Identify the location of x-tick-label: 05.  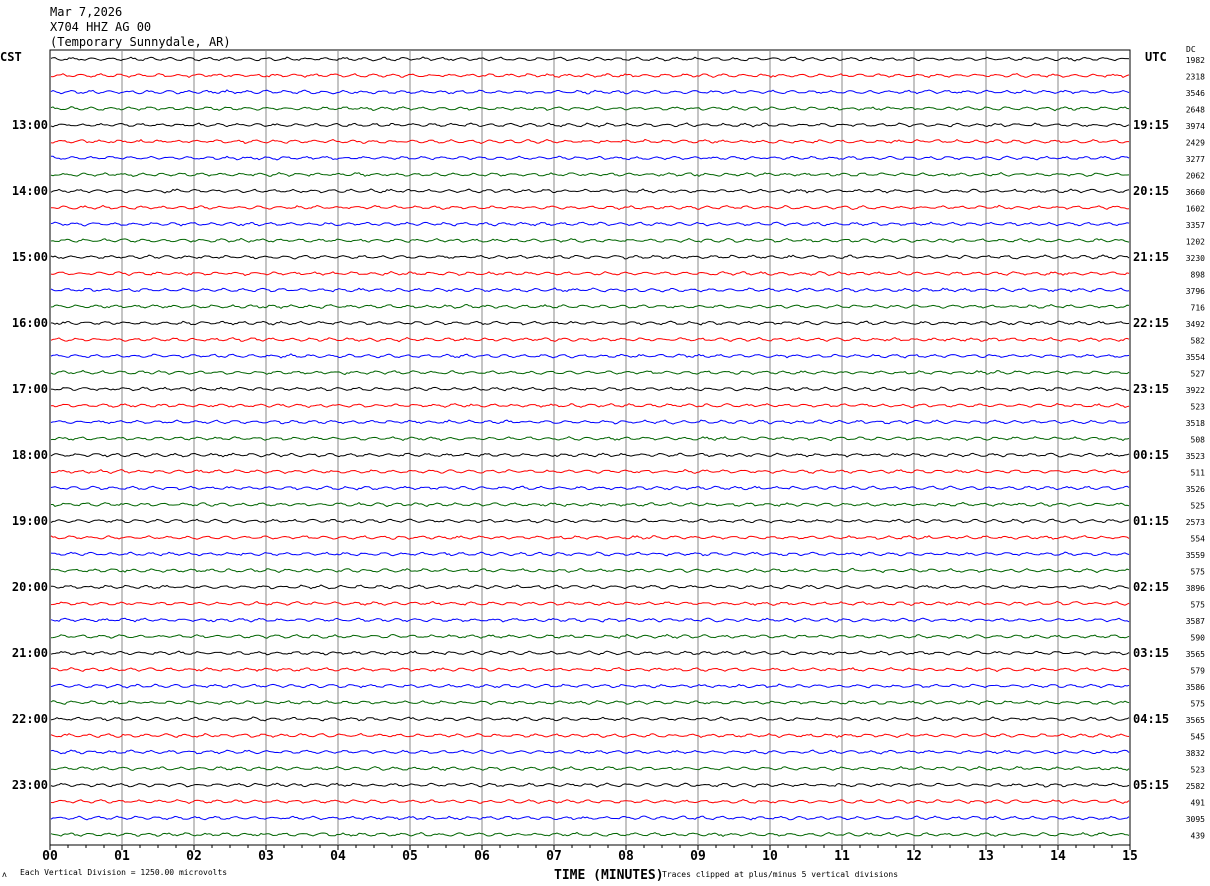
(410, 856).